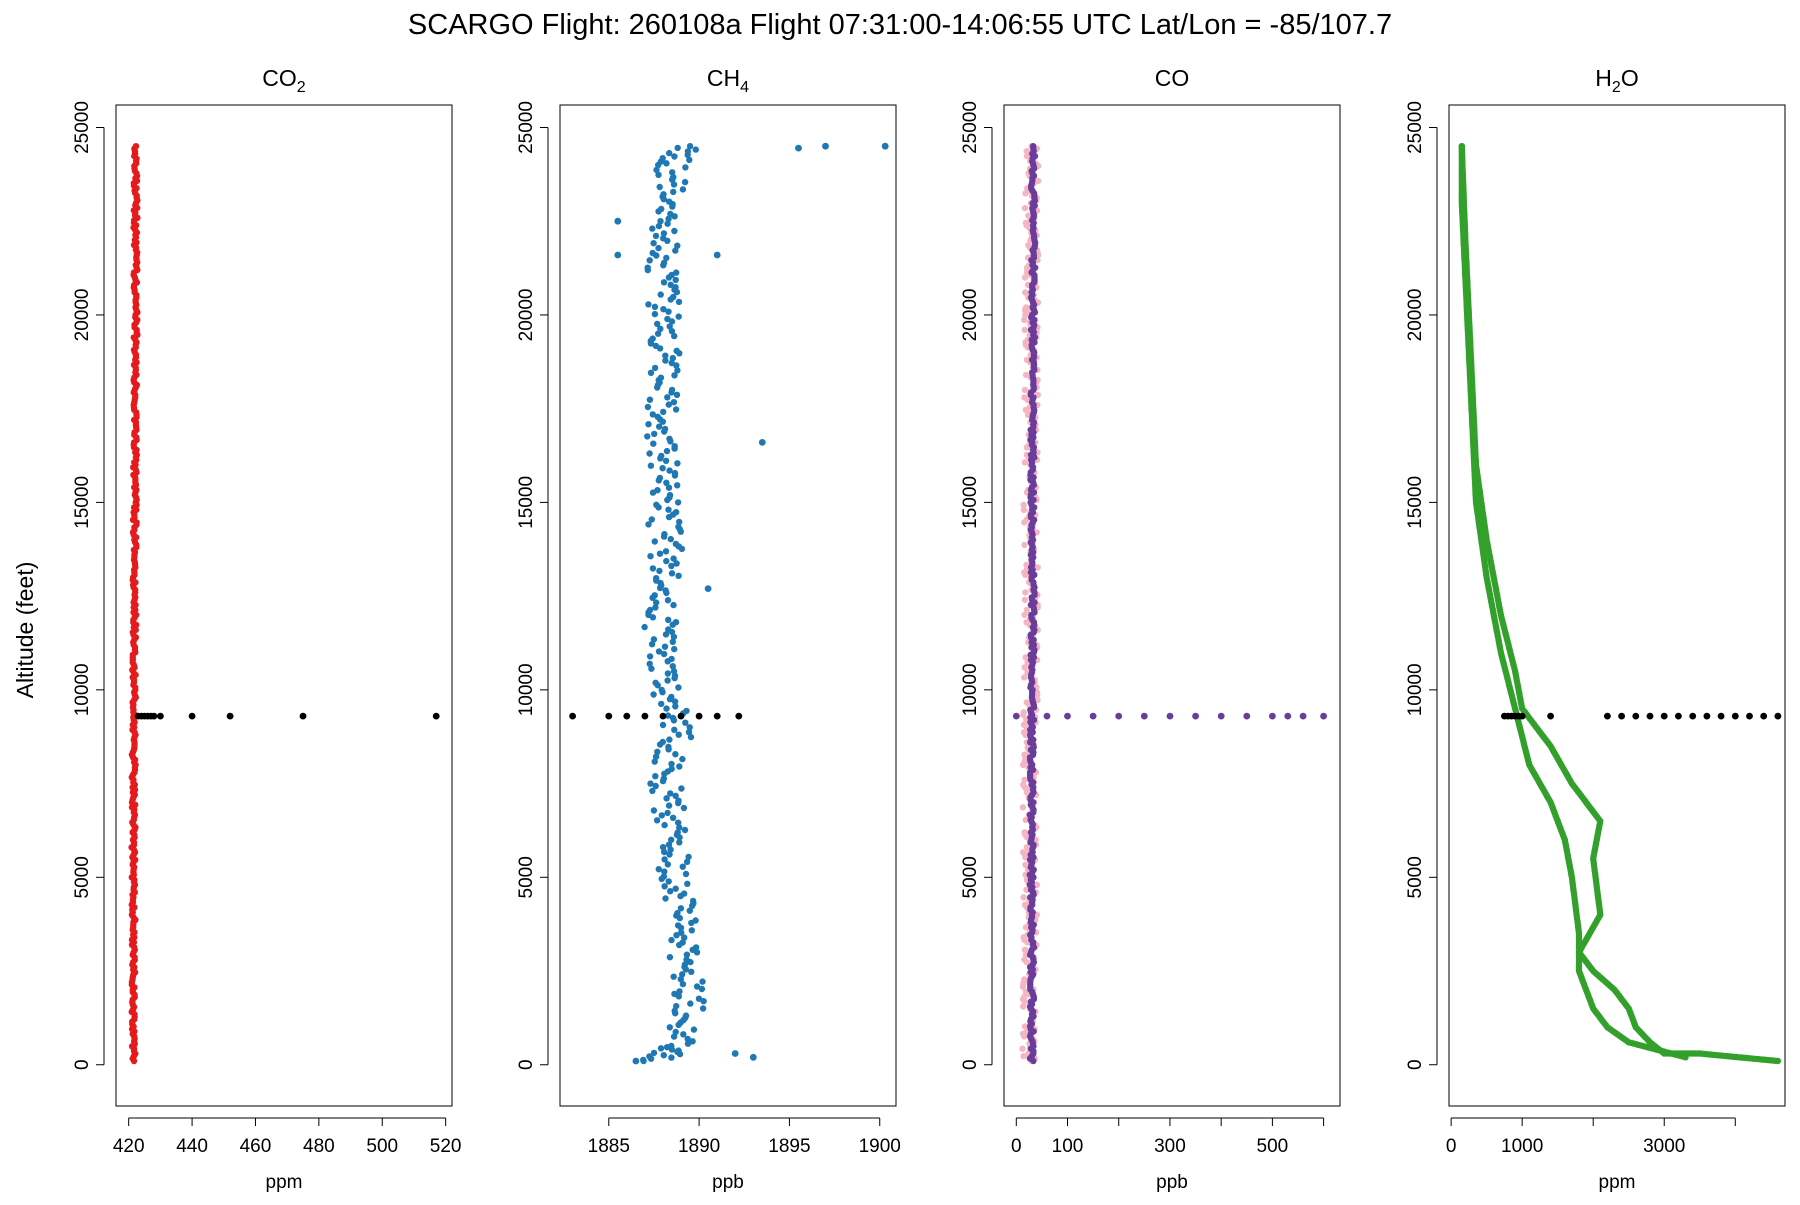 The width and height of the screenshot is (1800, 1205). What do you see at coordinates (789, 1146) in the screenshot?
I see `x-tick-label: 1895` at bounding box center [789, 1146].